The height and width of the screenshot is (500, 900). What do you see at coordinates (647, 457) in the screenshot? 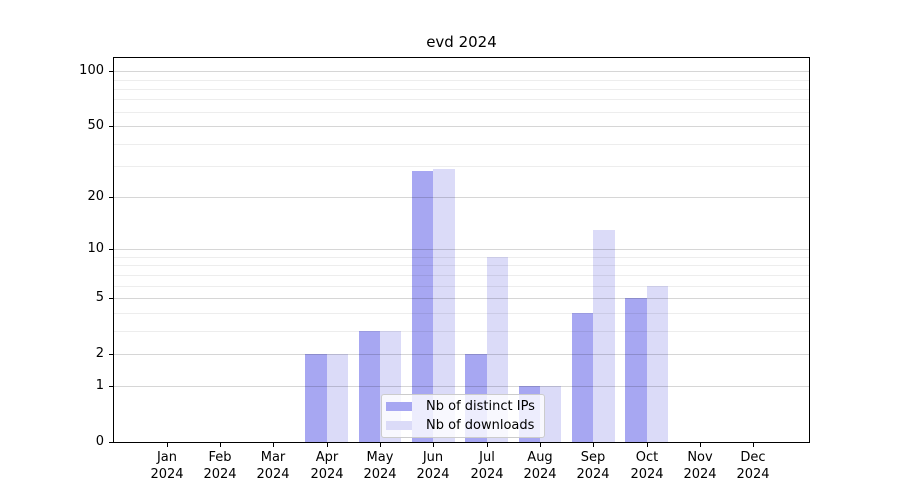
I see `x-tick-month: Oct` at bounding box center [647, 457].